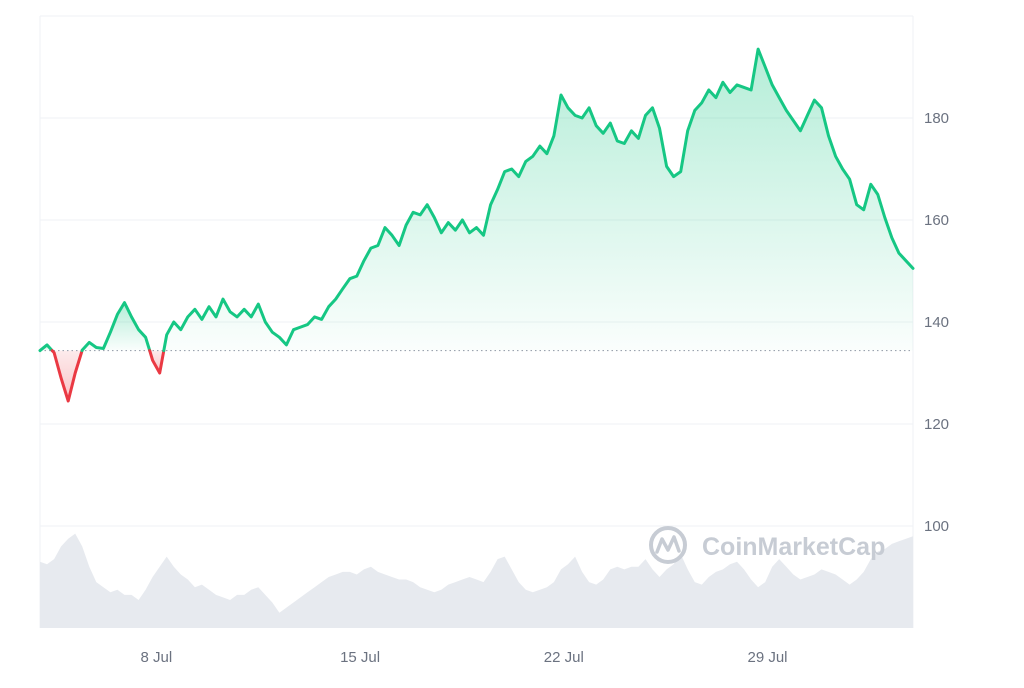 Image resolution: width=1024 pixels, height=688 pixels. I want to click on y-tick-label: 140, so click(936, 322).